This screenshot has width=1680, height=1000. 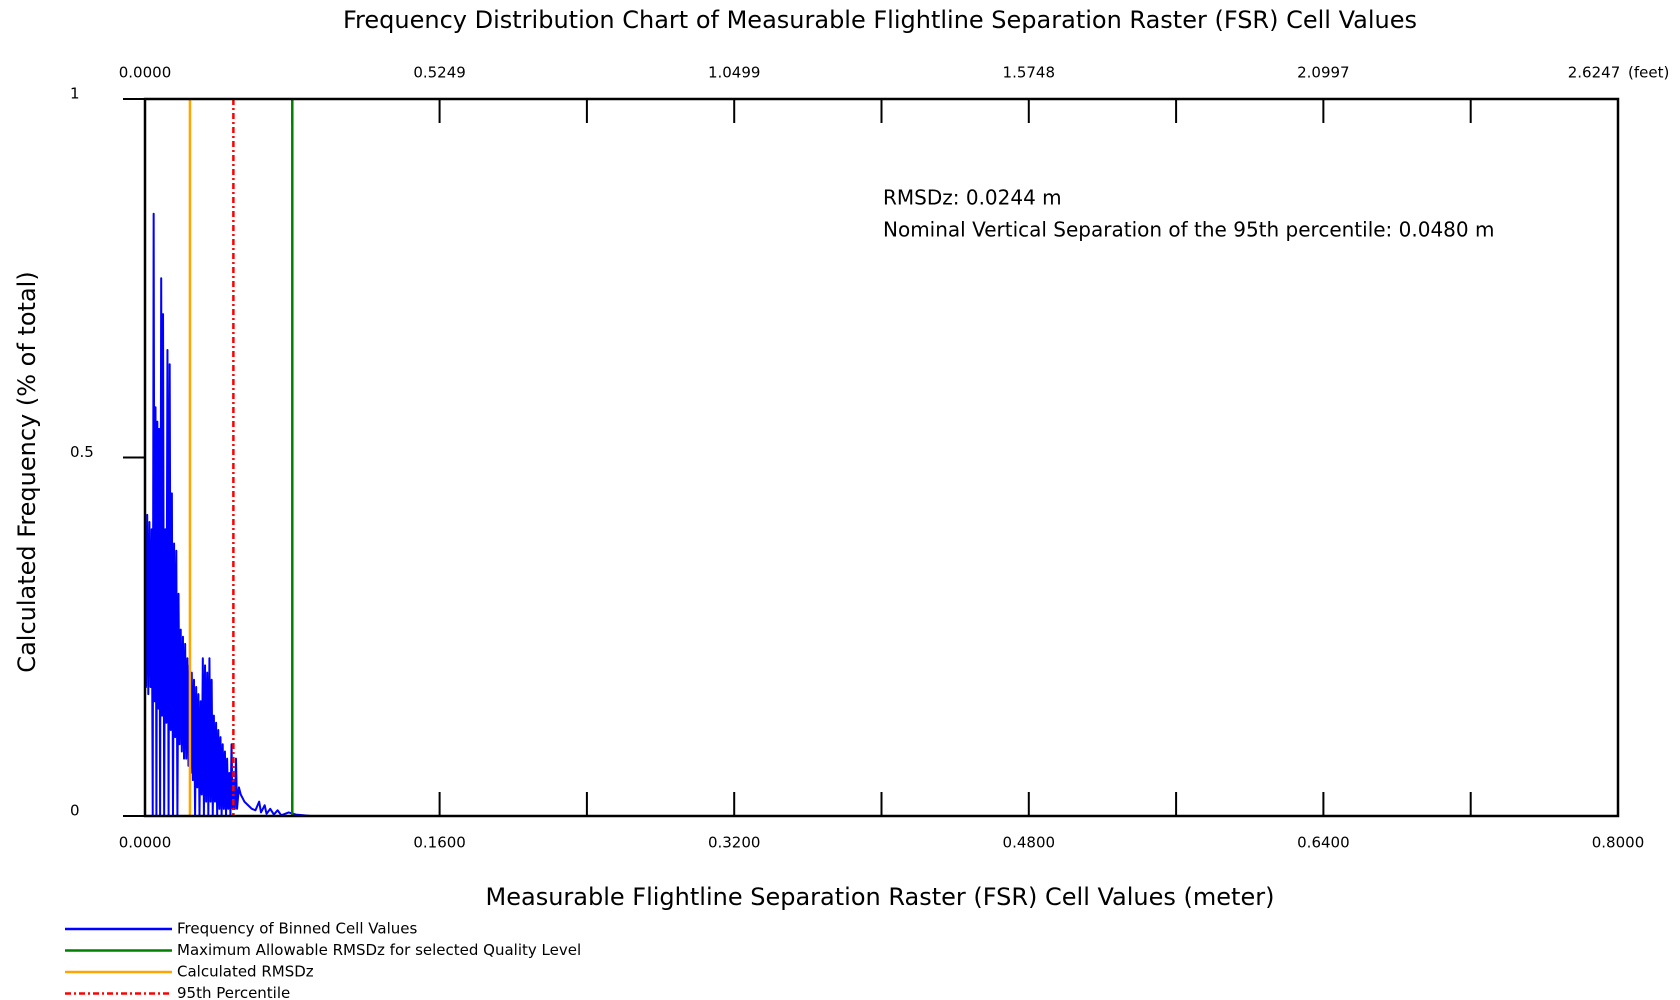 I want to click on legend-label: Frequency of Binned Cell Values, so click(x=297, y=929).